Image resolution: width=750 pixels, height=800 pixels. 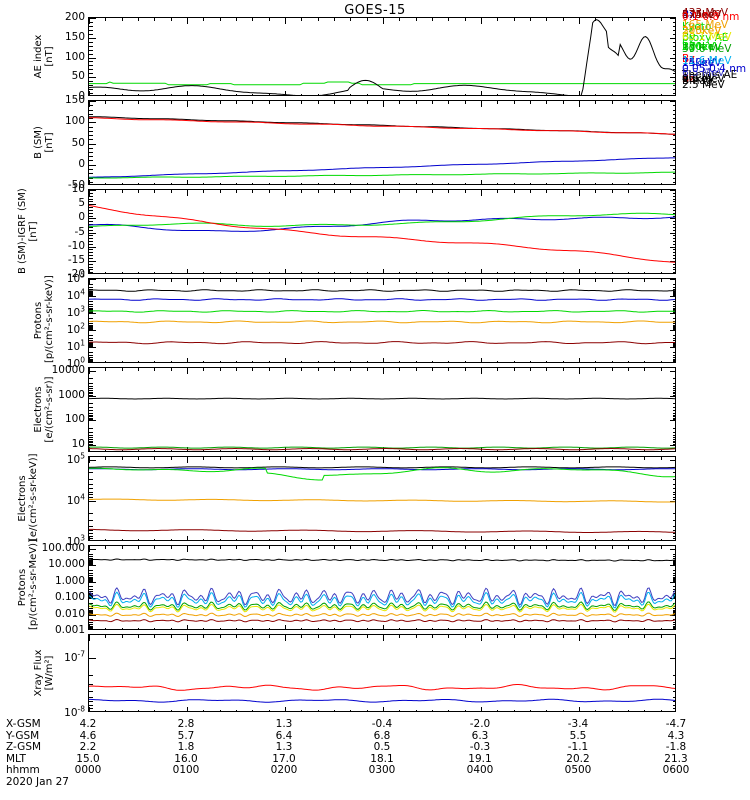 I want to click on series-xray-0p05-0p4nm, so click(x=382, y=700).